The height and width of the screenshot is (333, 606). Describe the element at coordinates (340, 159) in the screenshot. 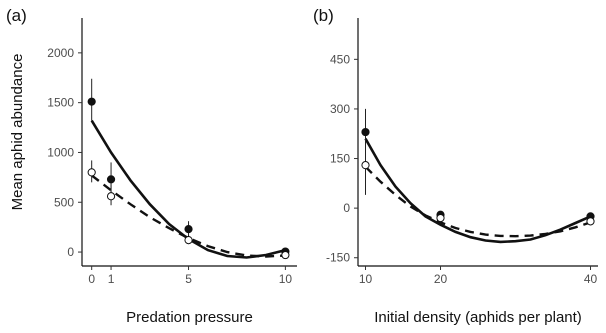

I see `y-tick-label: 150` at that location.